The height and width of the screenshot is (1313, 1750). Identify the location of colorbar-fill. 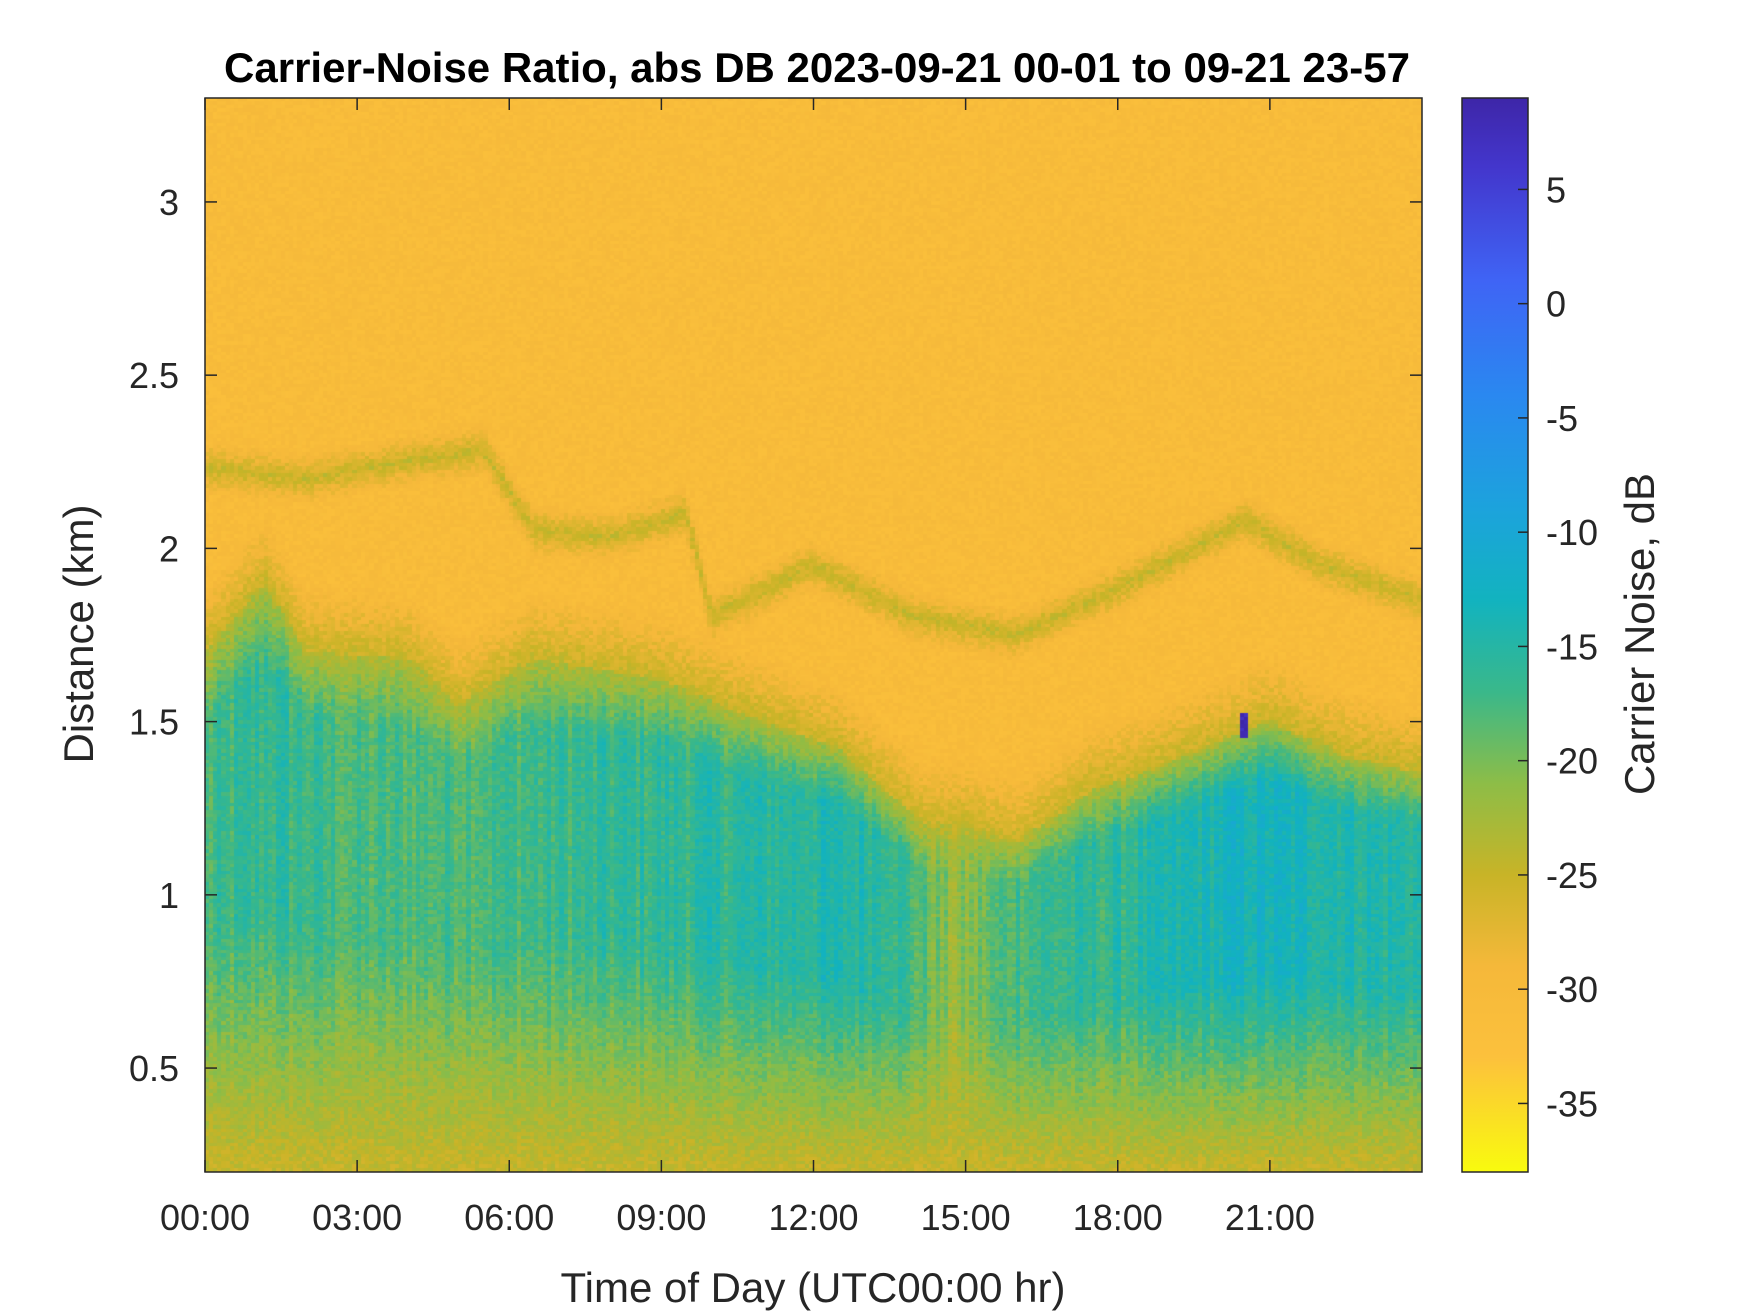
(1495, 635).